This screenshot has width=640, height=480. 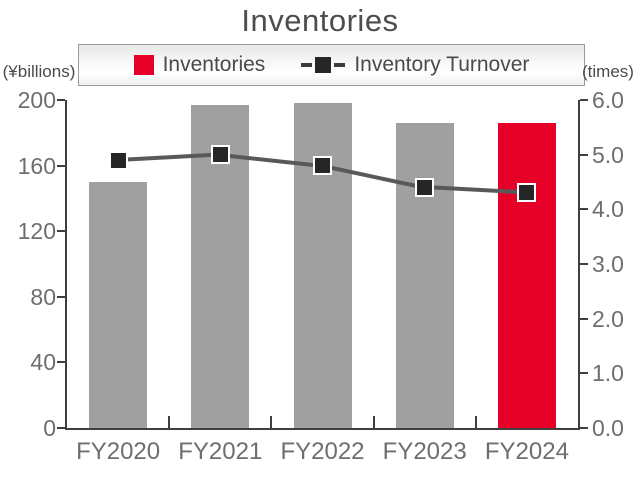 I want to click on left-axis-tick-label: 40, so click(x=43, y=362).